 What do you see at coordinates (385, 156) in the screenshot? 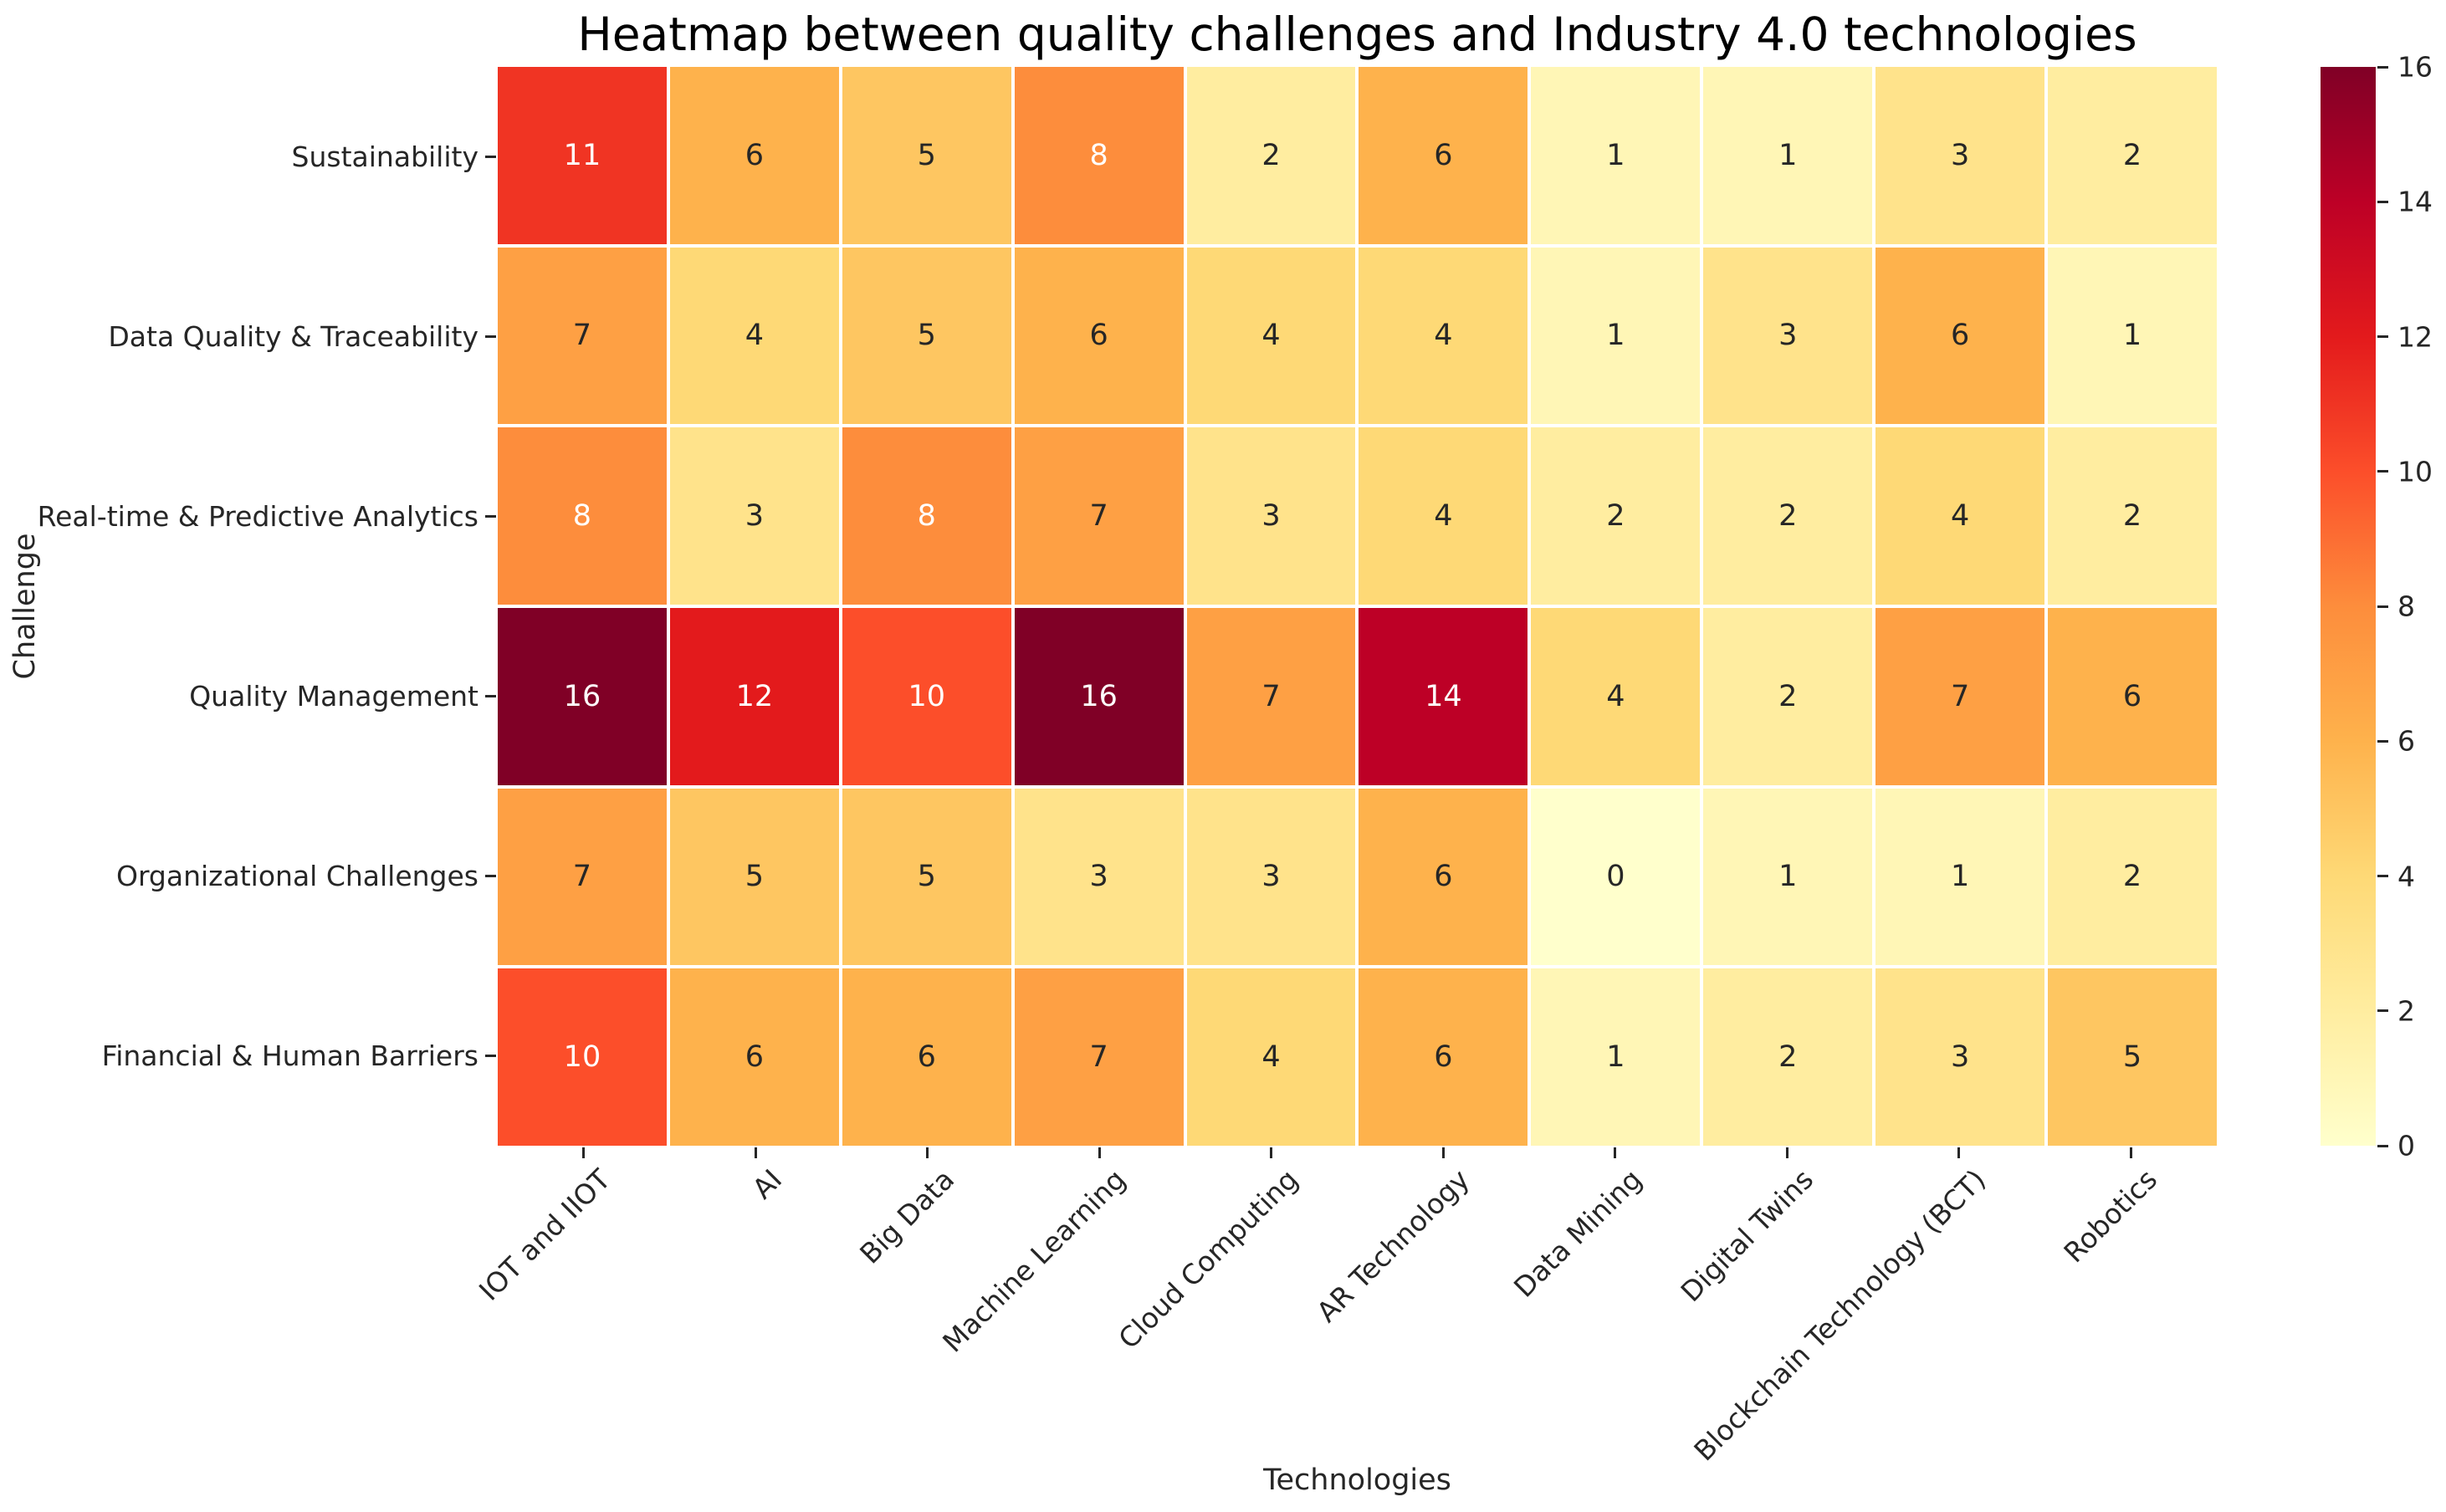
I see `y-tick-label: Sustainability` at bounding box center [385, 156].